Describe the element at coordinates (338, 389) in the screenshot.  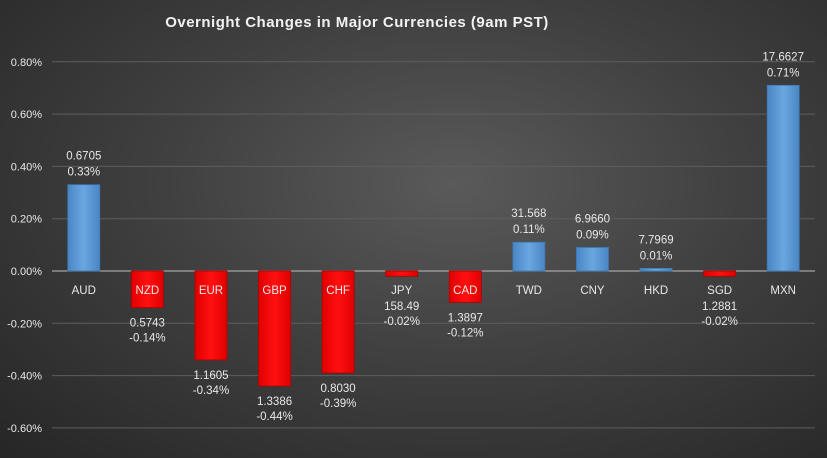
I see `rate-label: 0.8030` at that location.